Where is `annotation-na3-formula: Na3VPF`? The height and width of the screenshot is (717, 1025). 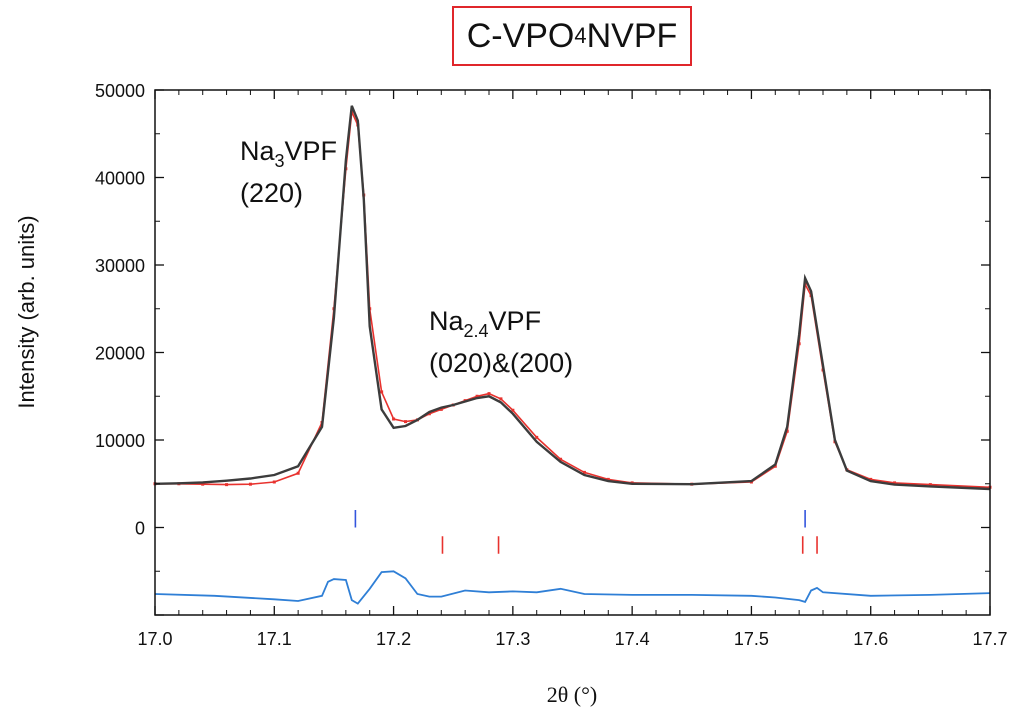
annotation-na3-formula: Na3VPF is located at coordinates (288, 153).